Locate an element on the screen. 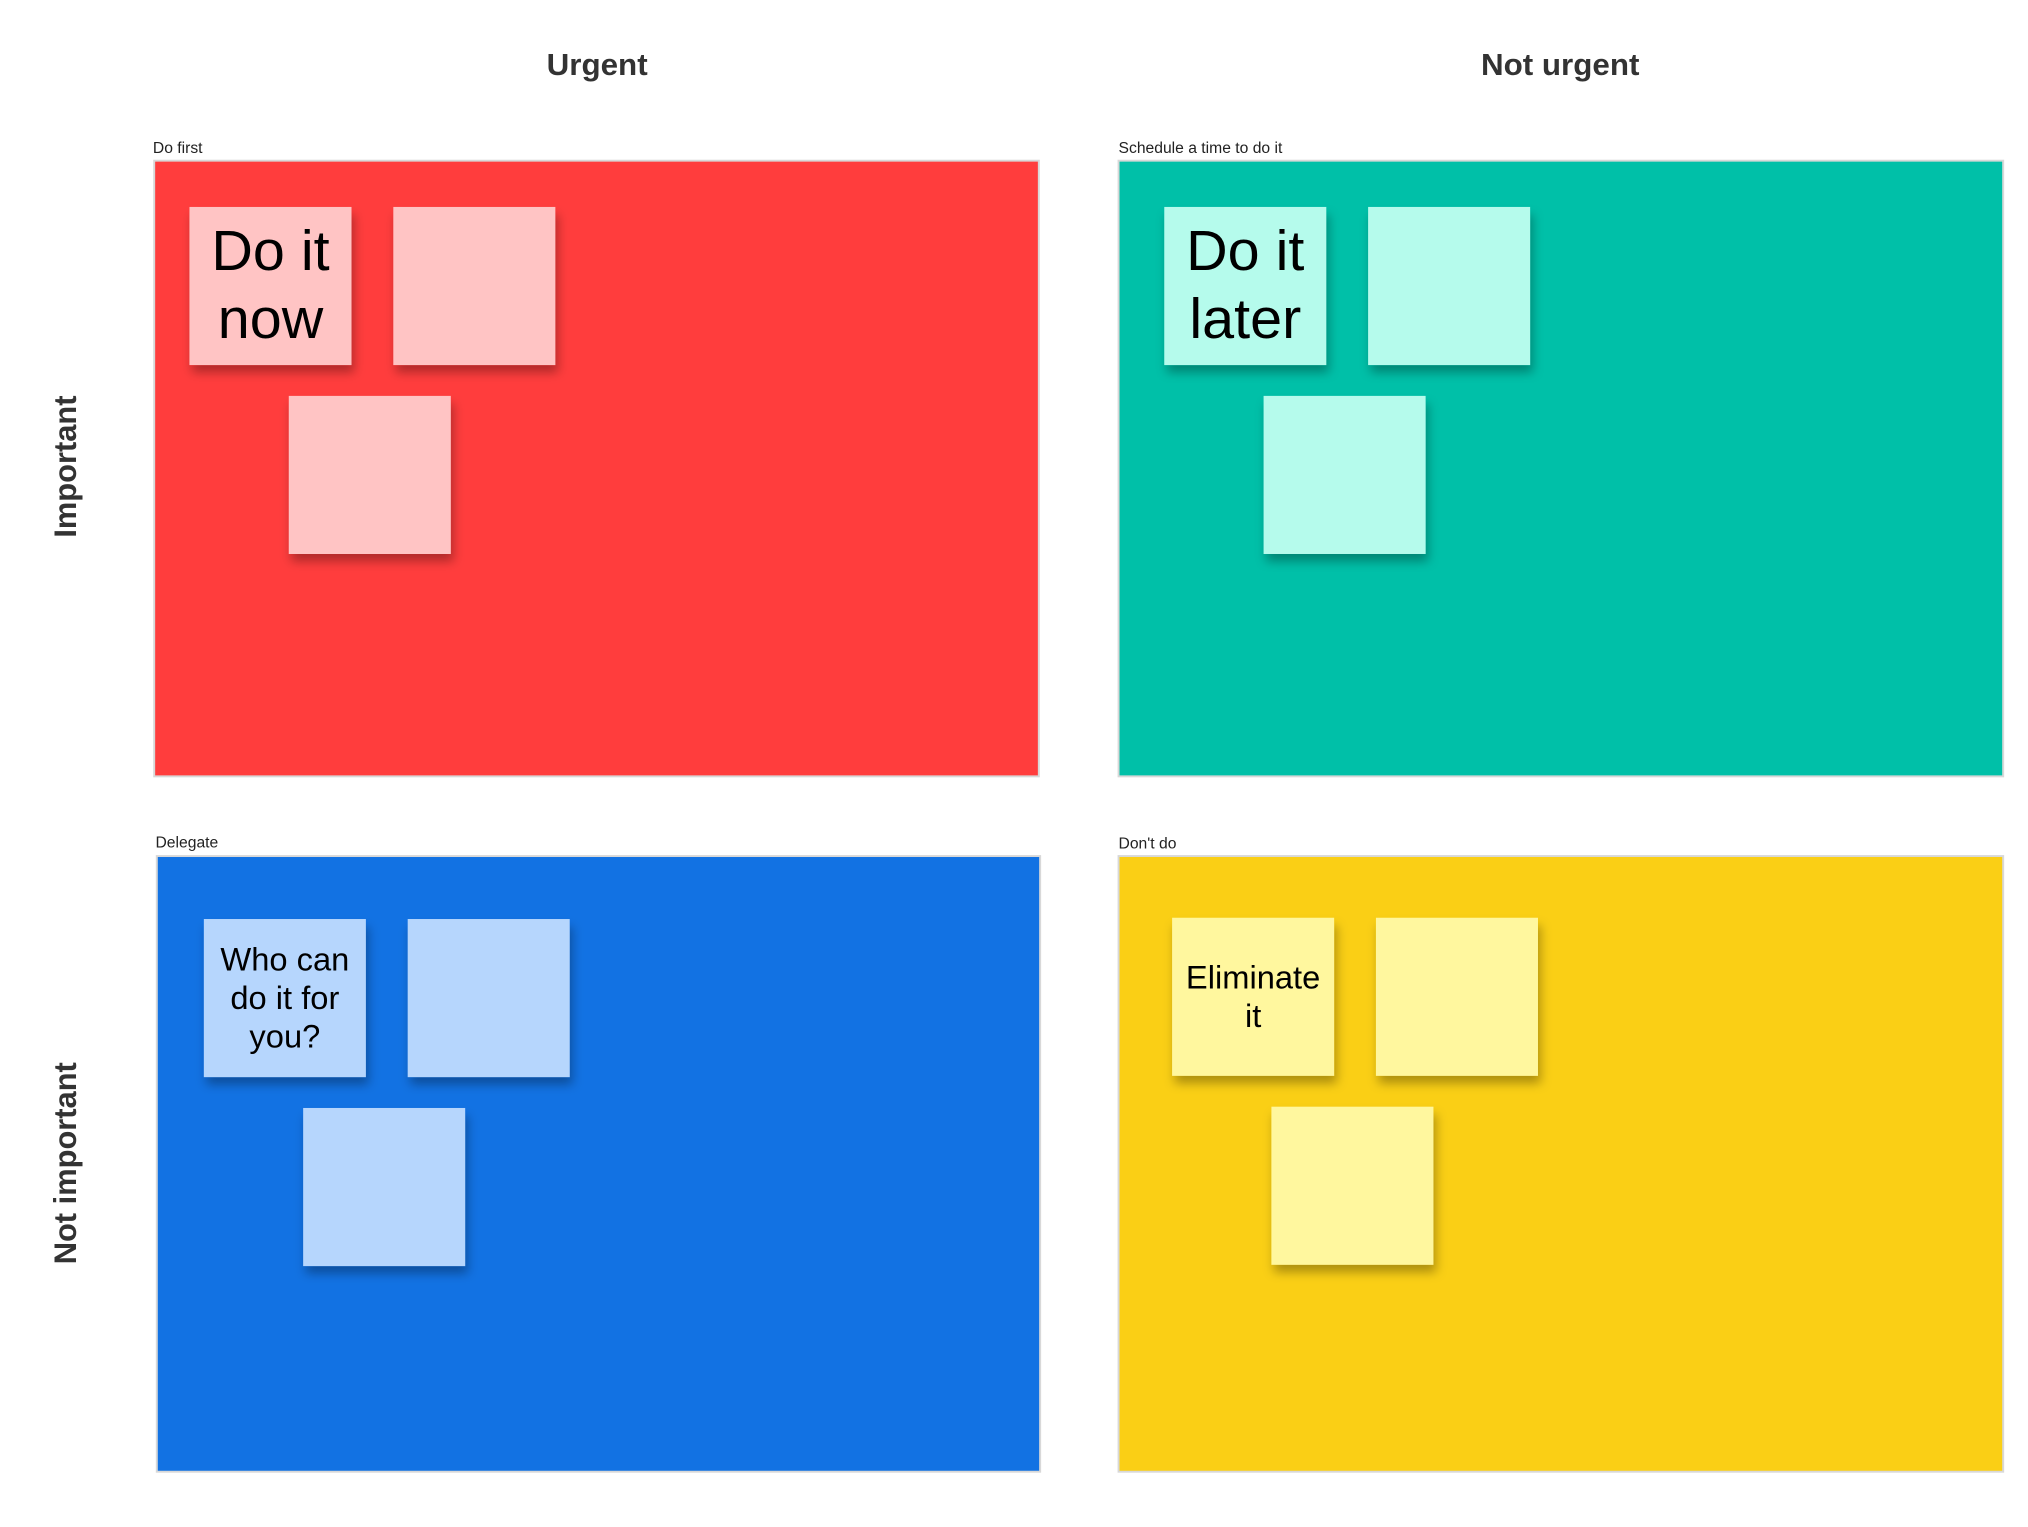 The height and width of the screenshot is (1527, 2028). note-text: Eliminate it is located at coordinates (1253, 997).